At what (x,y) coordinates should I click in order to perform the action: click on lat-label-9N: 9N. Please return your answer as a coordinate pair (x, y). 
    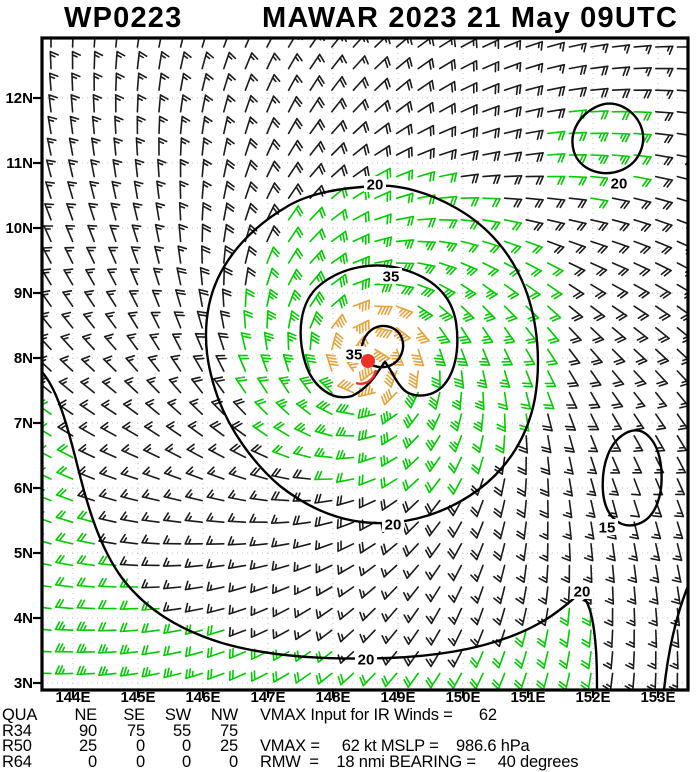
    Looking at the image, I should click on (23, 293).